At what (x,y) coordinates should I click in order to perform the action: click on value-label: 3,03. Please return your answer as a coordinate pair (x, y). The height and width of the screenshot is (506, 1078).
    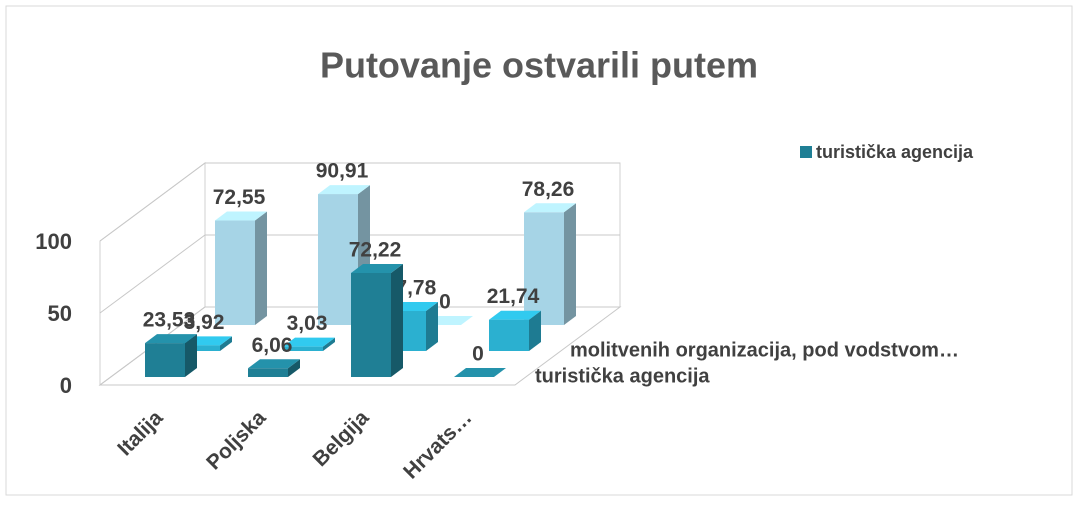
    Looking at the image, I should click on (307, 323).